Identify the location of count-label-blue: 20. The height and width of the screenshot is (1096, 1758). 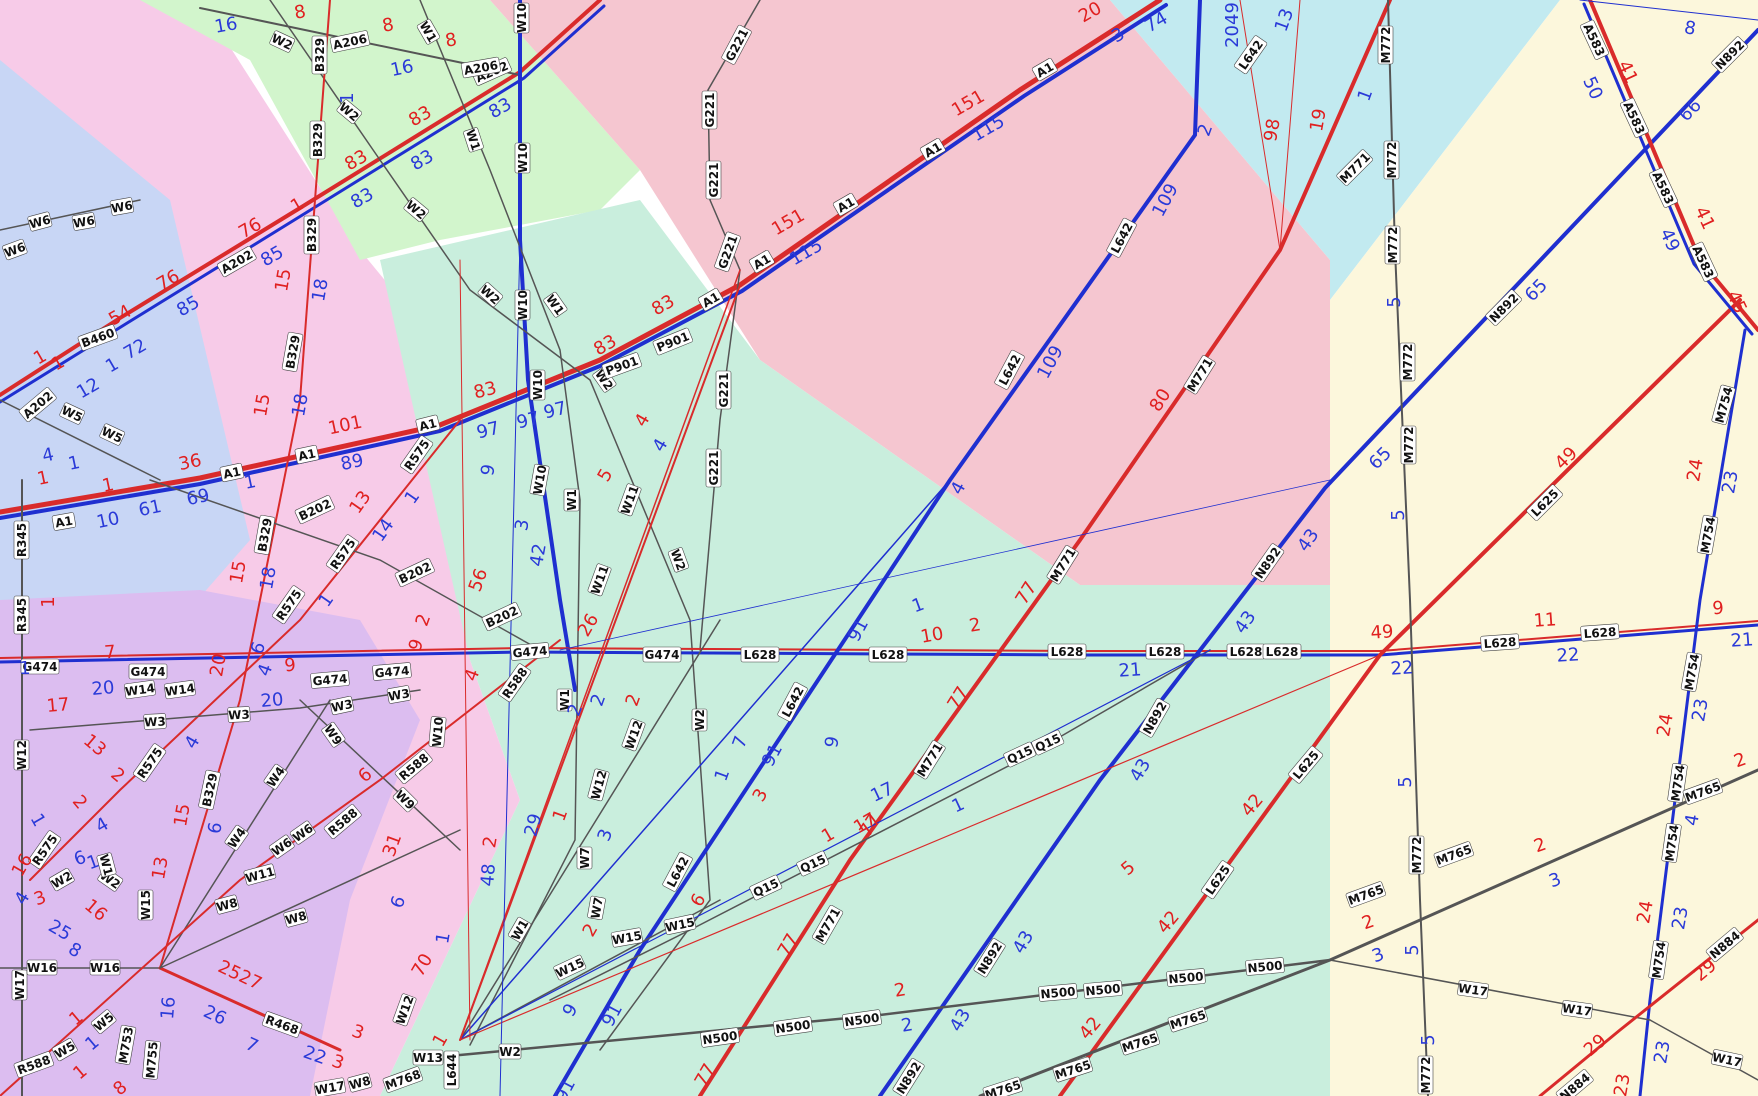
(103, 688).